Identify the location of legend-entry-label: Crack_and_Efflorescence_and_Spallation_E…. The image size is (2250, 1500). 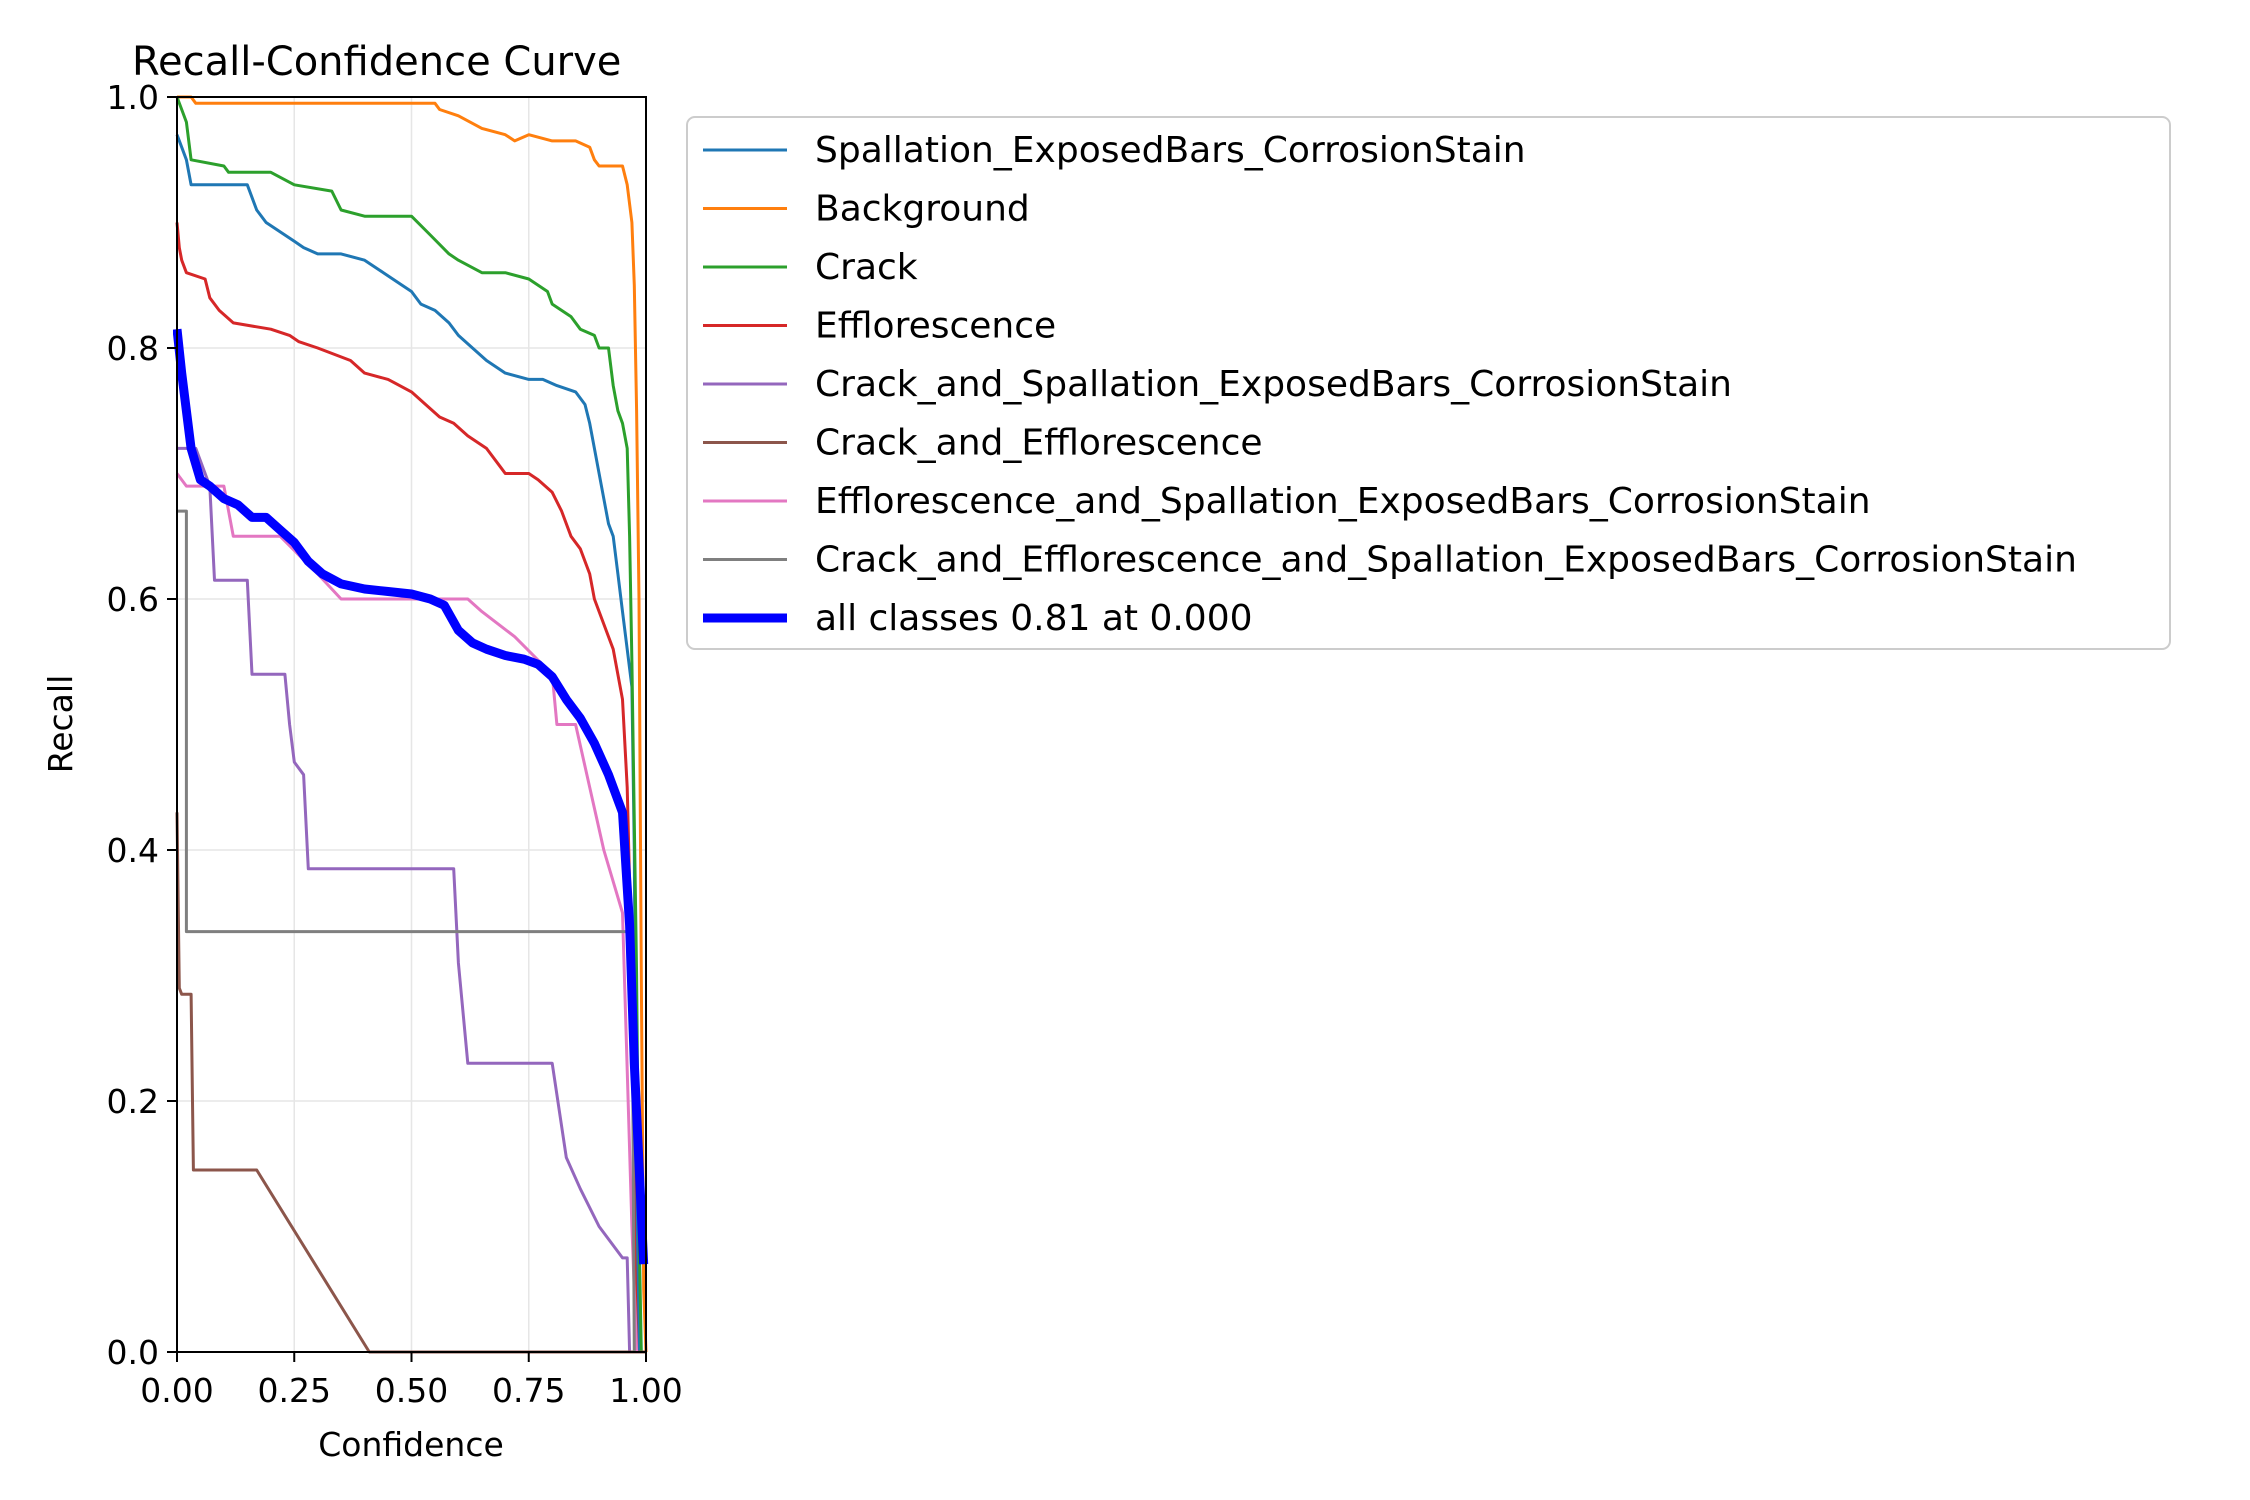
(1446, 560).